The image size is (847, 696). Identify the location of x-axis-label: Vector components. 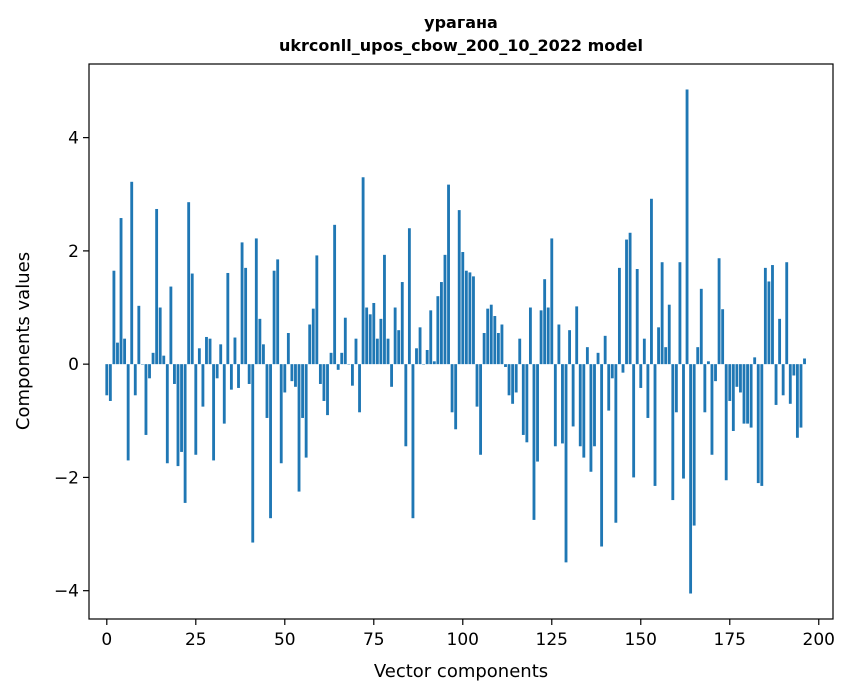
(461, 671).